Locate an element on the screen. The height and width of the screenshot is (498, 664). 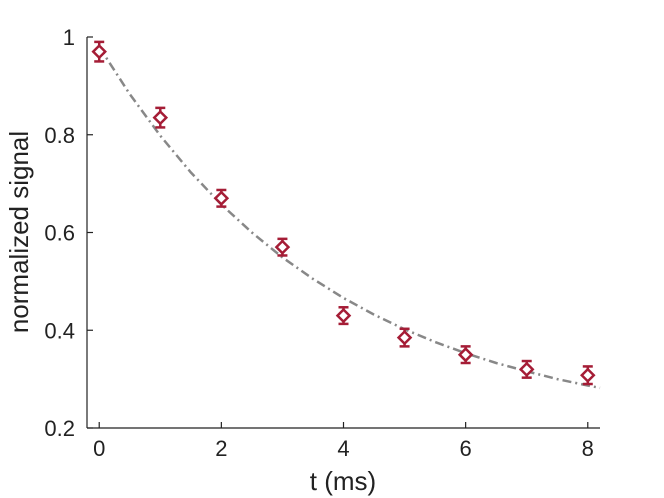
x-tick-label: 0 is located at coordinates (99, 448).